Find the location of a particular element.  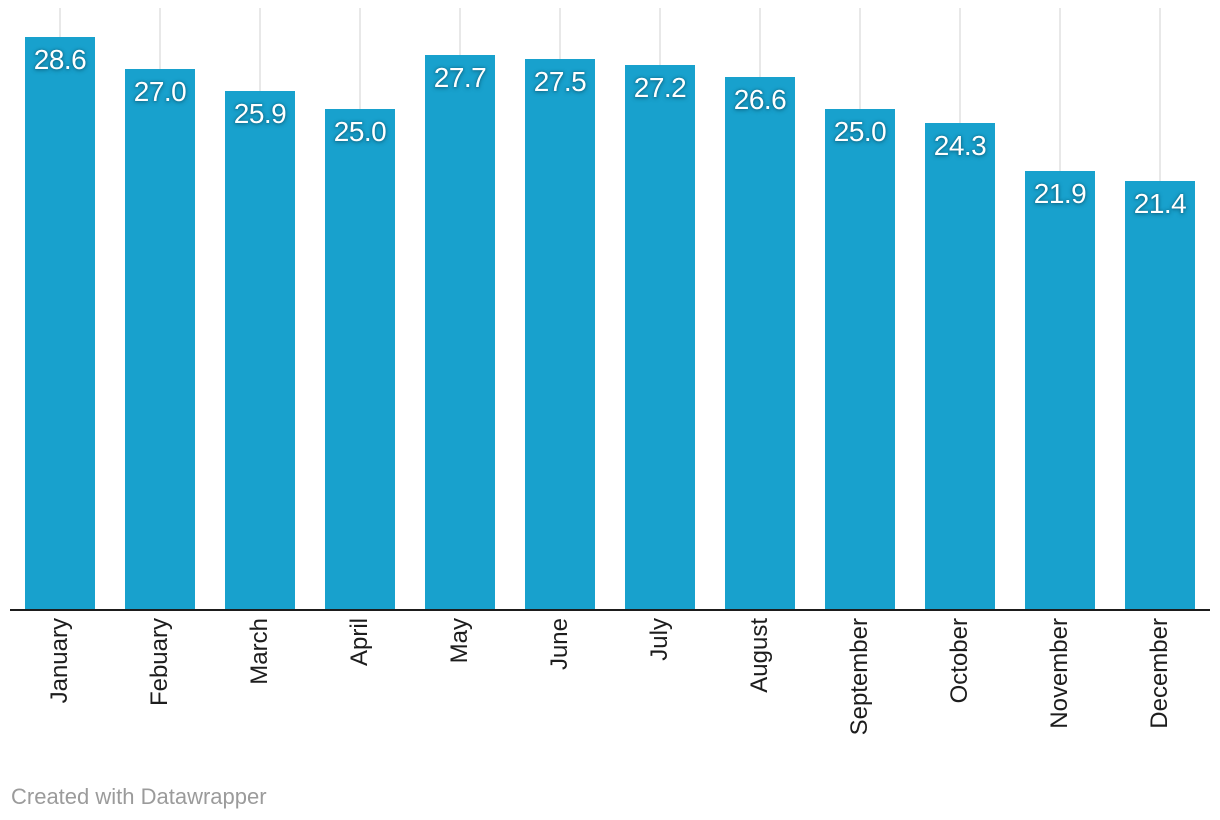

datawrapper-attribution-link: Created with Datawrapper is located at coordinates (139, 796).